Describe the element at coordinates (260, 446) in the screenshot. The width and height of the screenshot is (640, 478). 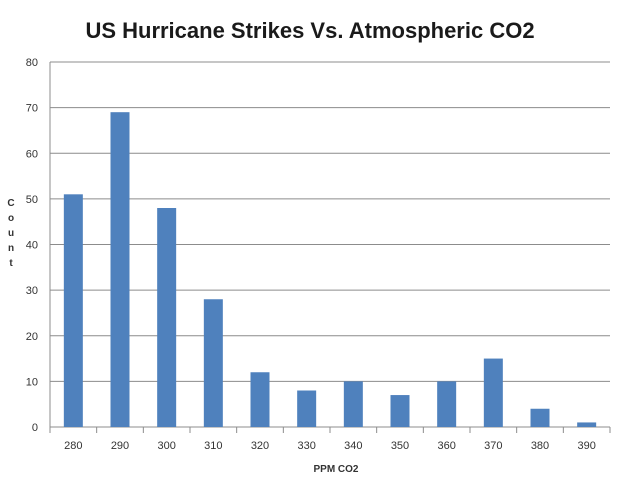
I see `x-tick-label: 320` at that location.